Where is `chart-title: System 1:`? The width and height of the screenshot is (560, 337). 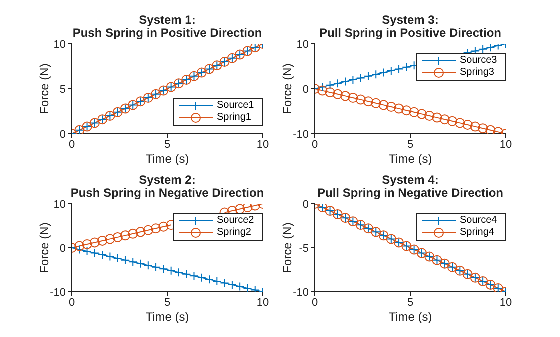
chart-title: System 1: is located at coordinates (167, 20).